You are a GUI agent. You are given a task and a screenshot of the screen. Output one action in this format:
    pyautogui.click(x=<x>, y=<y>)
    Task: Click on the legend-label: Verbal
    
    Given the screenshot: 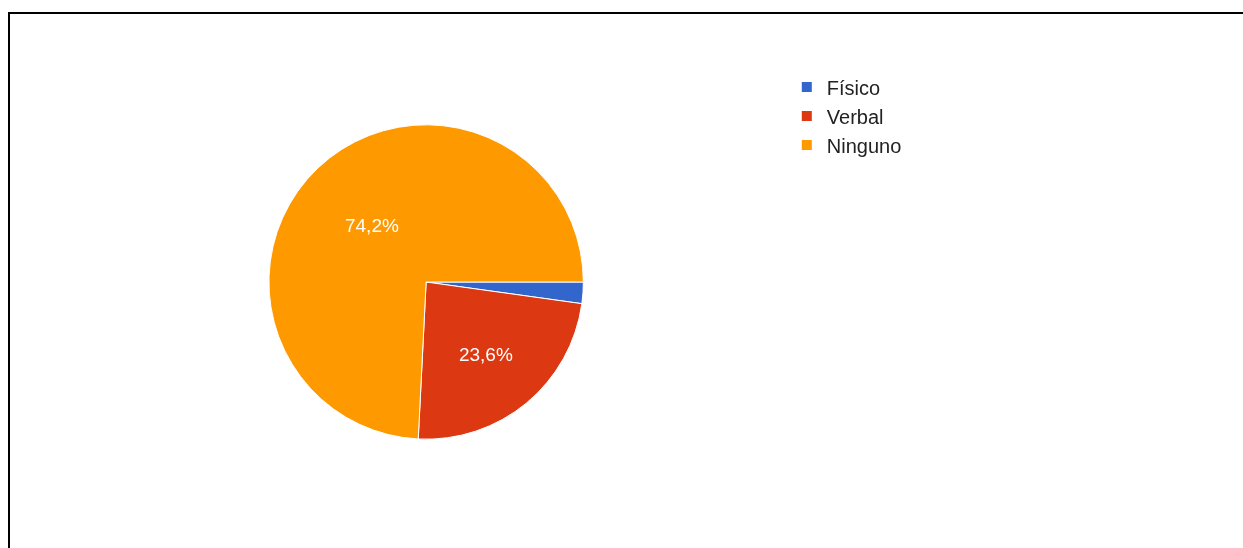 What is the action you would take?
    pyautogui.click(x=855, y=116)
    